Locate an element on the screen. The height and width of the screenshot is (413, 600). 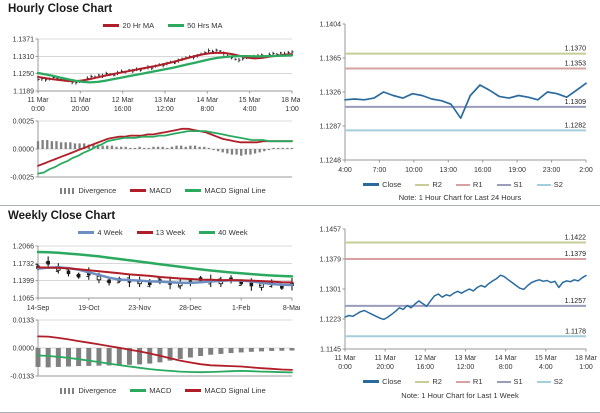
svg-text: 13:00 is located at coordinates (449, 170).